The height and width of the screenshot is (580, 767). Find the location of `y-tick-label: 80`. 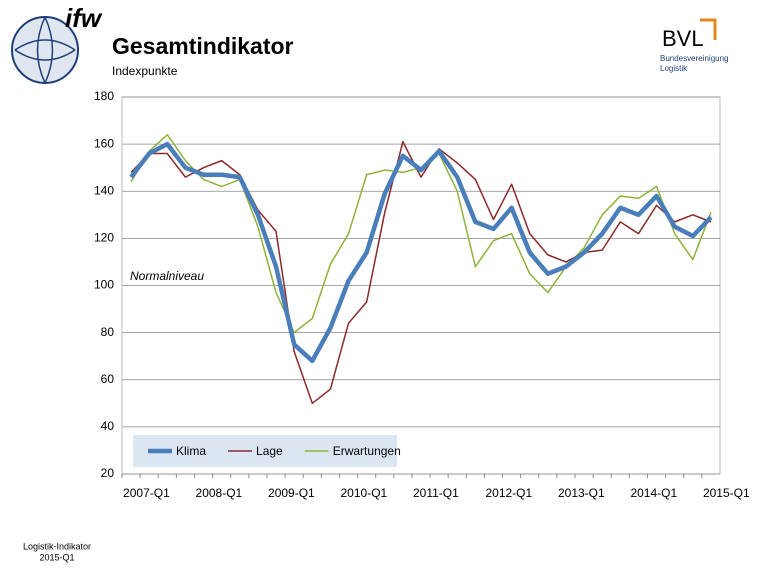

y-tick-label: 80 is located at coordinates (108, 332).